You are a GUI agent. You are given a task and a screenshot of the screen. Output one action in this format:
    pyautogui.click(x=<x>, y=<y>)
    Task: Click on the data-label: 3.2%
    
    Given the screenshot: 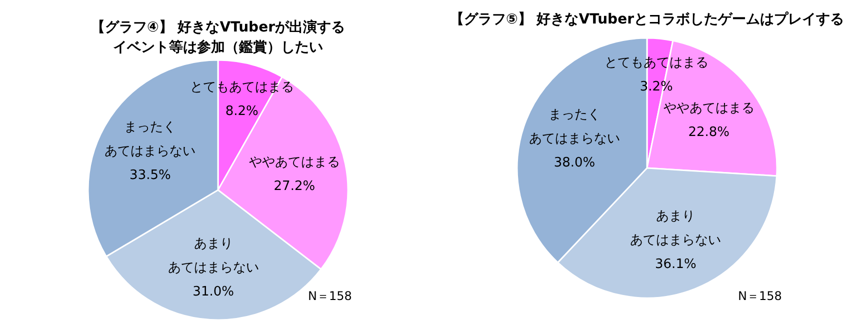 What is the action you would take?
    pyautogui.click(x=656, y=86)
    